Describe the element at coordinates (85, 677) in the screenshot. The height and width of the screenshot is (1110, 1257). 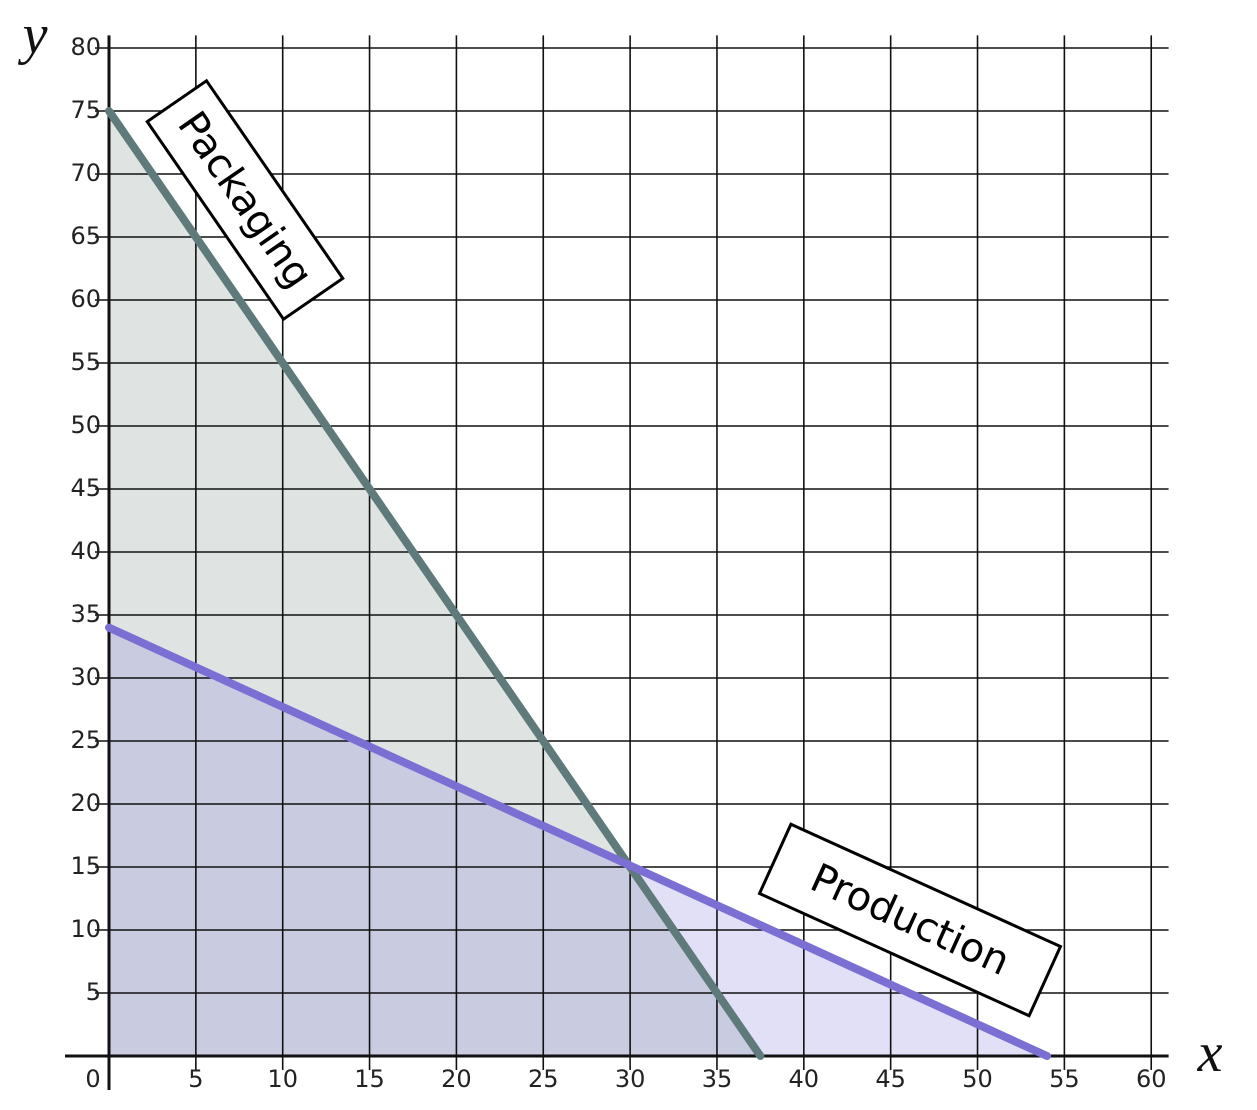
I see `y-tick-label: 30` at that location.